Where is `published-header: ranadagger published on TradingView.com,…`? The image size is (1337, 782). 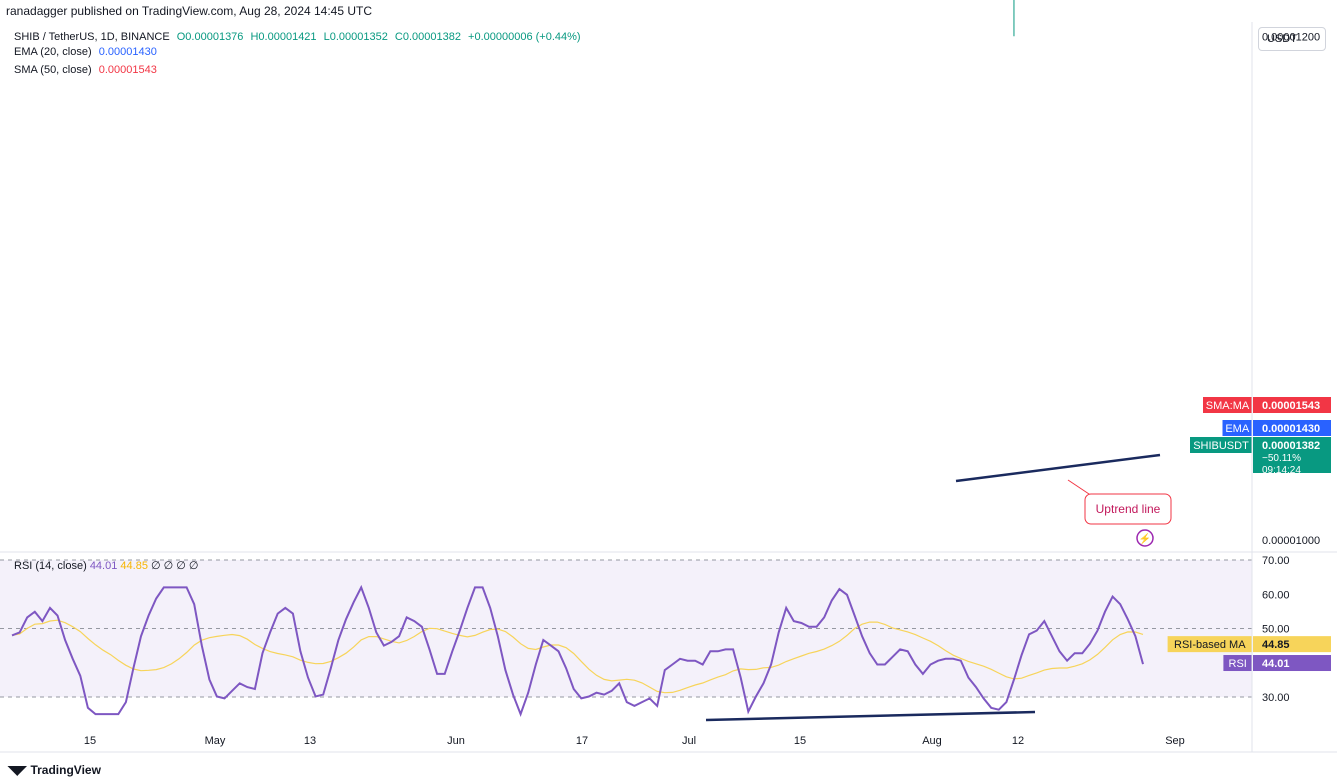
published-header: ranadagger published on TradingView.com,… is located at coordinates (189, 11).